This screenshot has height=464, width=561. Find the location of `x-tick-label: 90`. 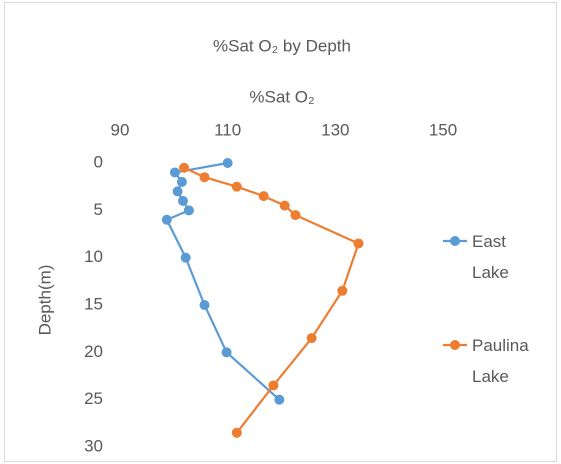

x-tick-label: 90 is located at coordinates (120, 129).